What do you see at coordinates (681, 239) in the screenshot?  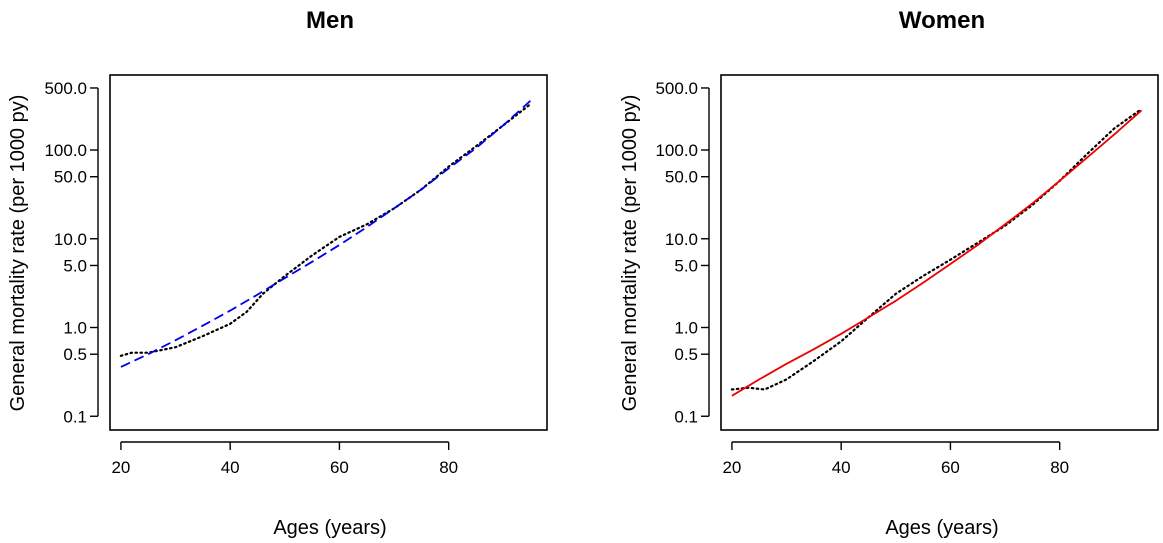 I see `women-y-tick-label: 10.0` at bounding box center [681, 239].